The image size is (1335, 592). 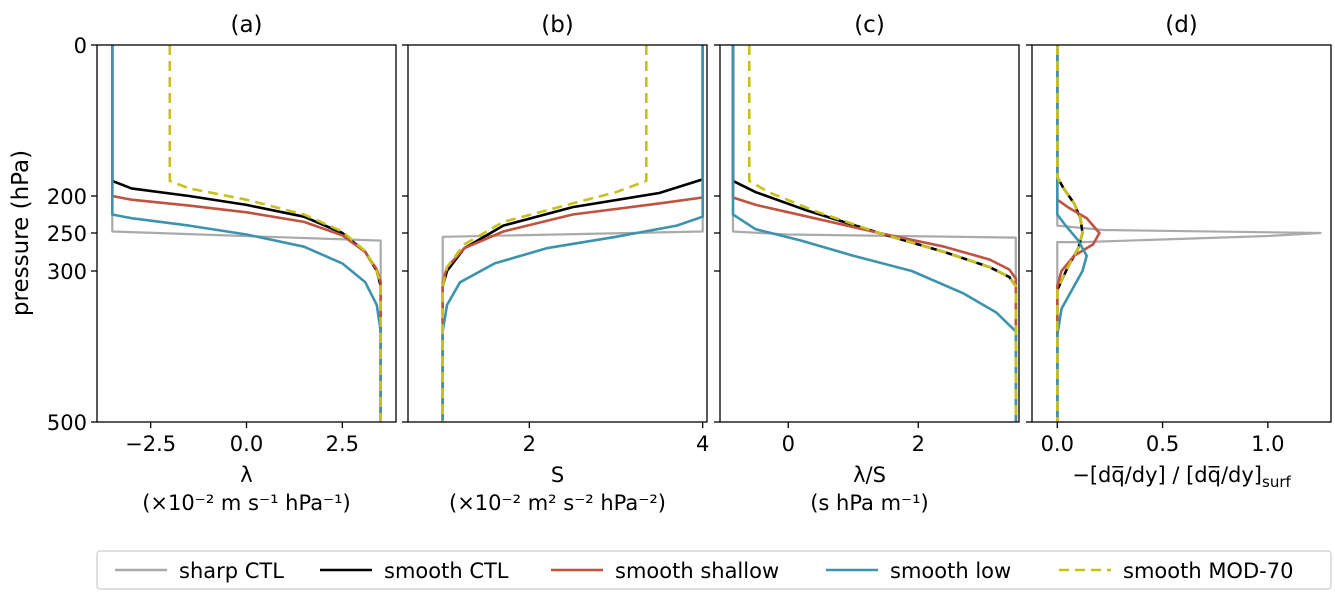 What do you see at coordinates (1267, 444) in the screenshot?
I see `x-tick-label: 1.0` at bounding box center [1267, 444].